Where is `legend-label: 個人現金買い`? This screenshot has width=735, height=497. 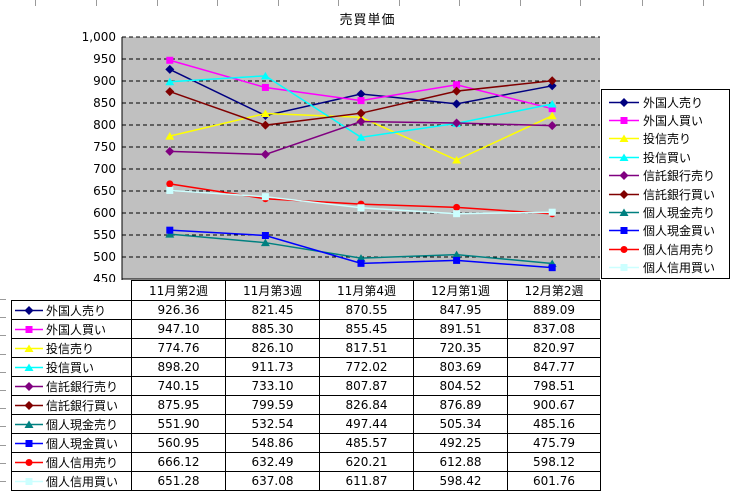
legend-label: 個人現金買い is located at coordinates (679, 231).